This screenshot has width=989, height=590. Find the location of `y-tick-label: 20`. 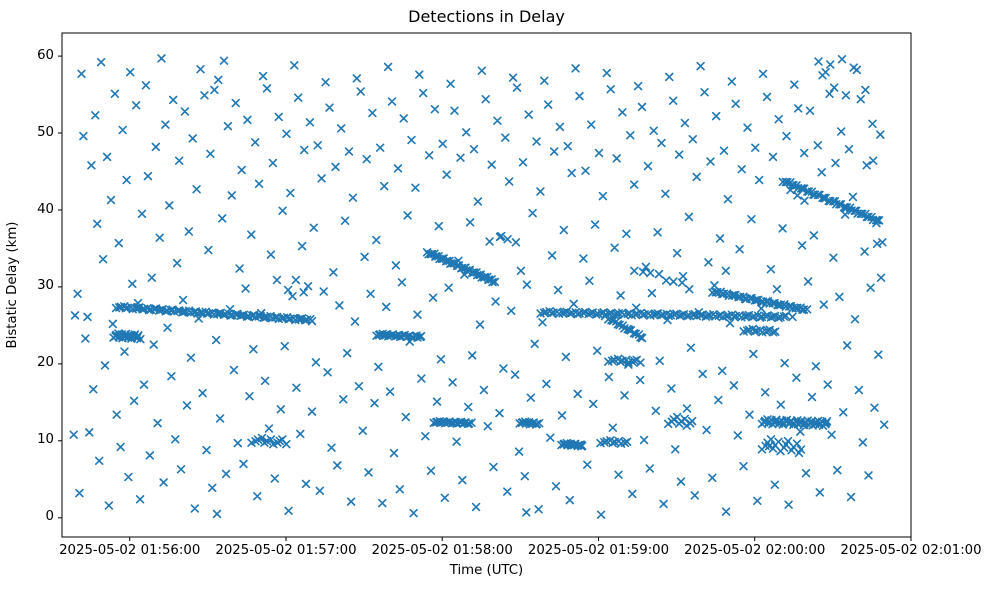

y-tick-label: 20 is located at coordinates (45, 363).